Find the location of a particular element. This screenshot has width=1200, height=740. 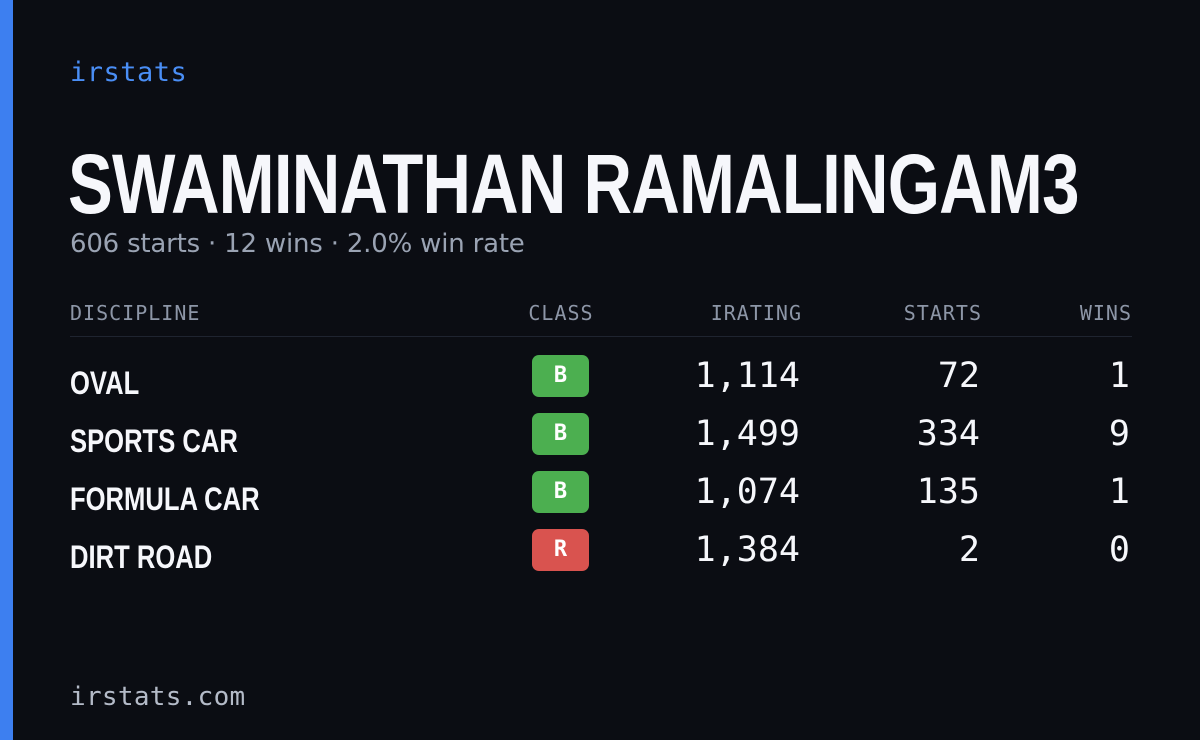

accent-bar is located at coordinates (6, 370).